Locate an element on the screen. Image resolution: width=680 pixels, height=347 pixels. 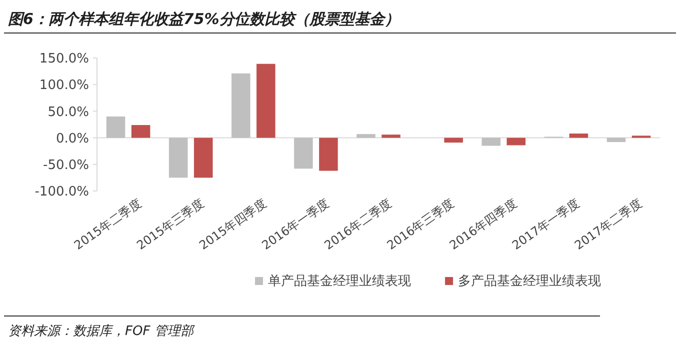
legend-label: 单产品基金经理业绩表现 is located at coordinates (339, 281).